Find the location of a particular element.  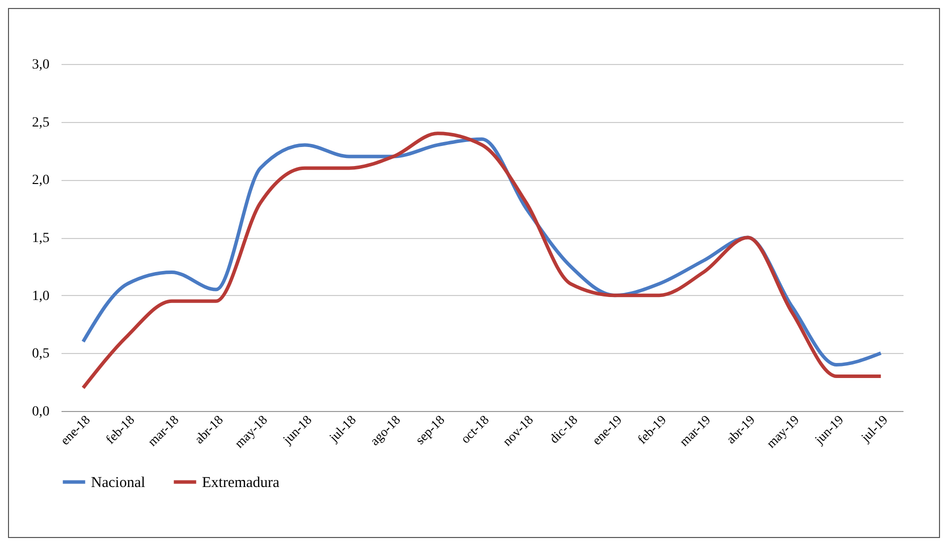

y-tick-label: 2,5 is located at coordinates (41, 122).